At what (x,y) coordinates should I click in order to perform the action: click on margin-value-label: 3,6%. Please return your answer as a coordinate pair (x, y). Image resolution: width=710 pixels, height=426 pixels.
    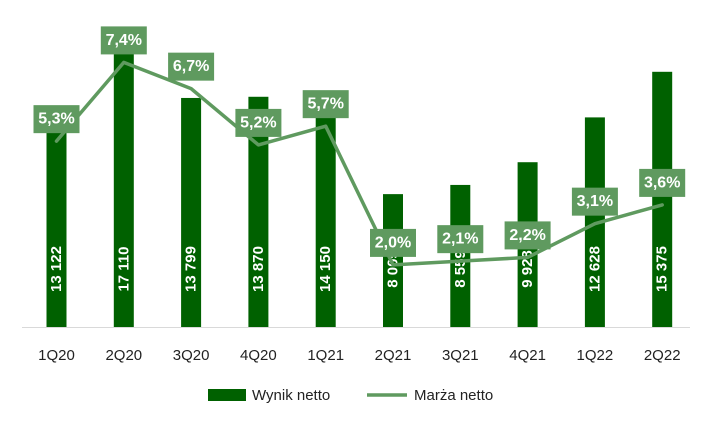
    Looking at the image, I should click on (662, 182).